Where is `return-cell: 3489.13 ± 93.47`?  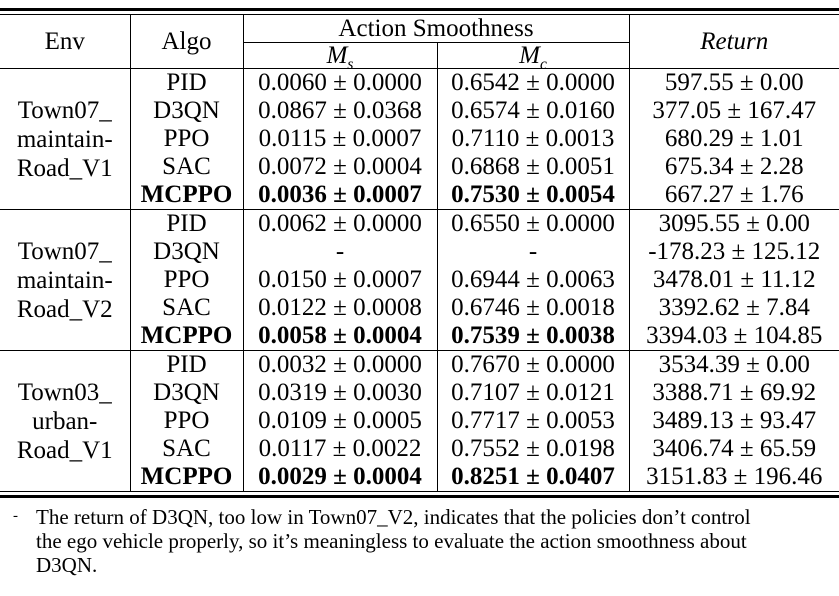
return-cell: 3489.13 ± 93.47 is located at coordinates (734, 420).